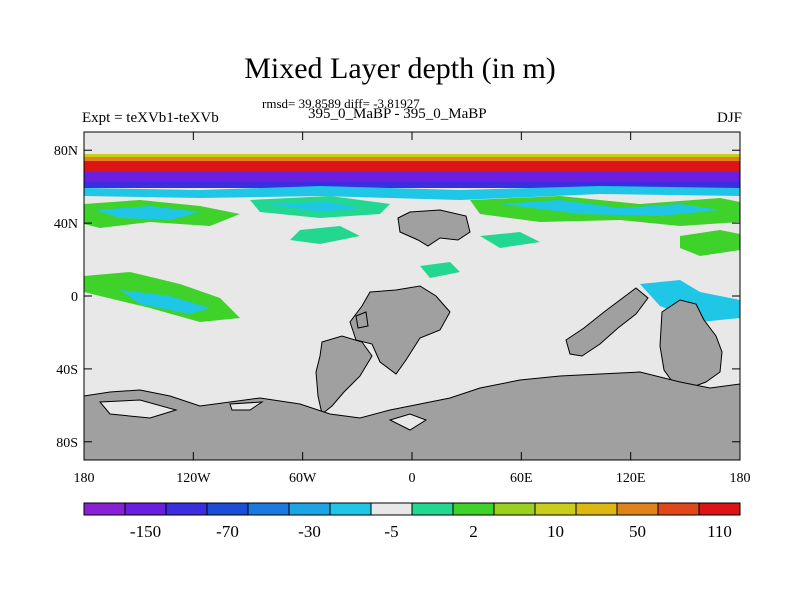  I want to click on colorbar-label: 50, so click(637, 531).